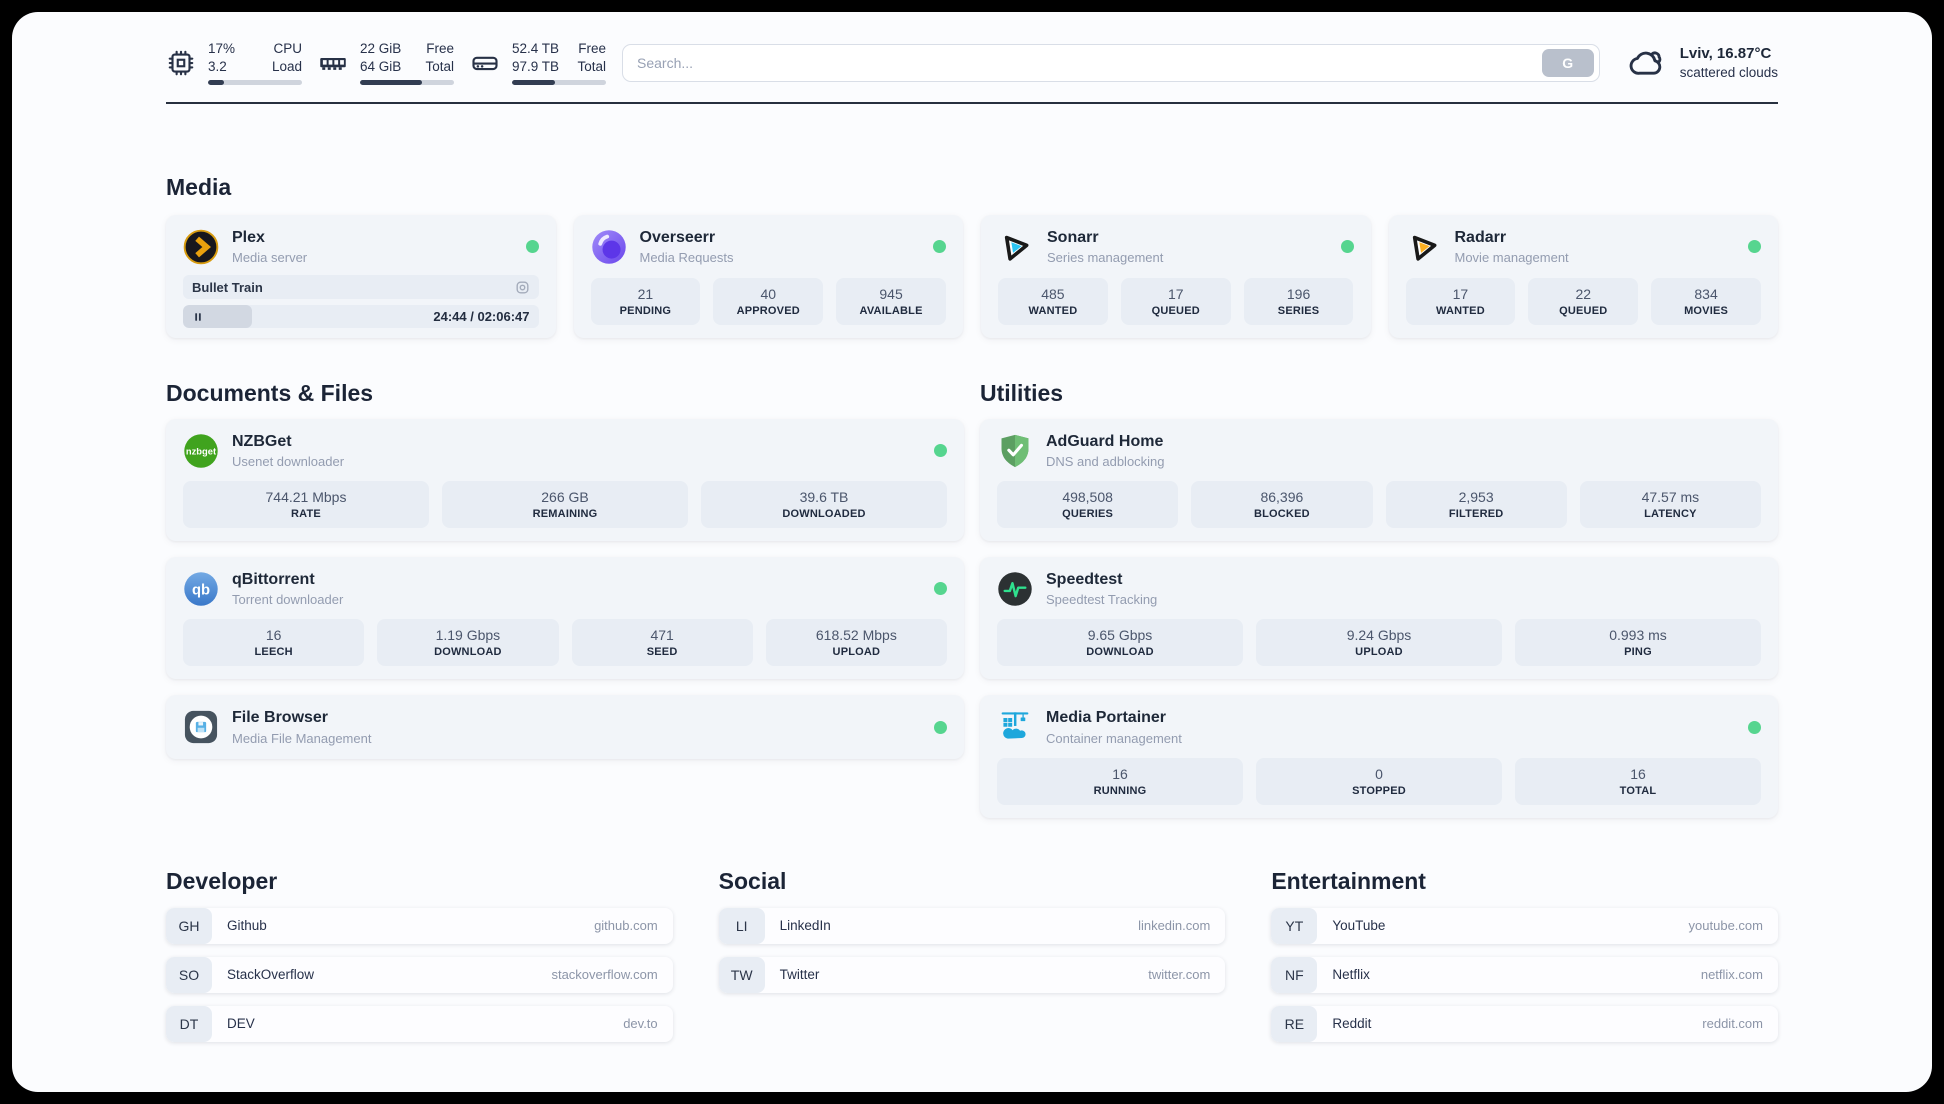  I want to click on stat-leech: 16 LEECH, so click(274, 643).